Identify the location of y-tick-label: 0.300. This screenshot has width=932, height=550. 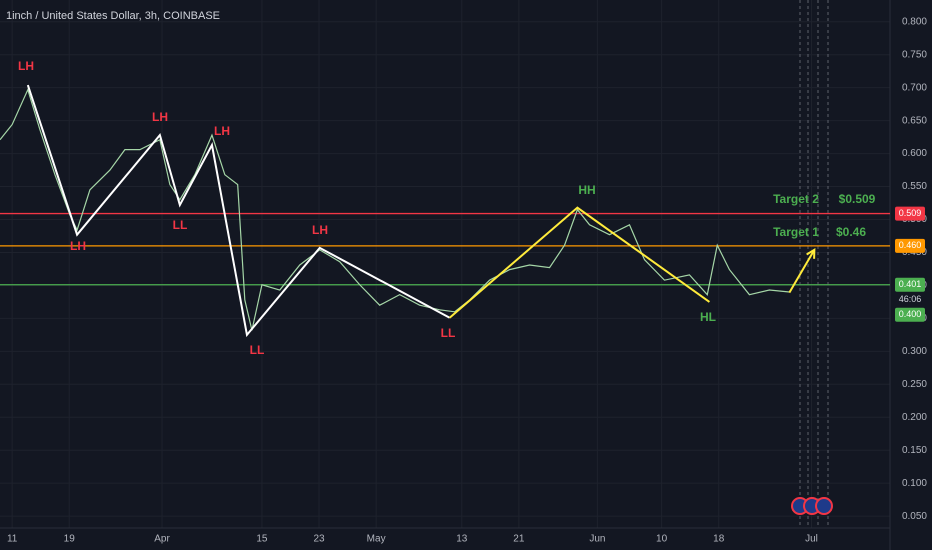
(914, 351).